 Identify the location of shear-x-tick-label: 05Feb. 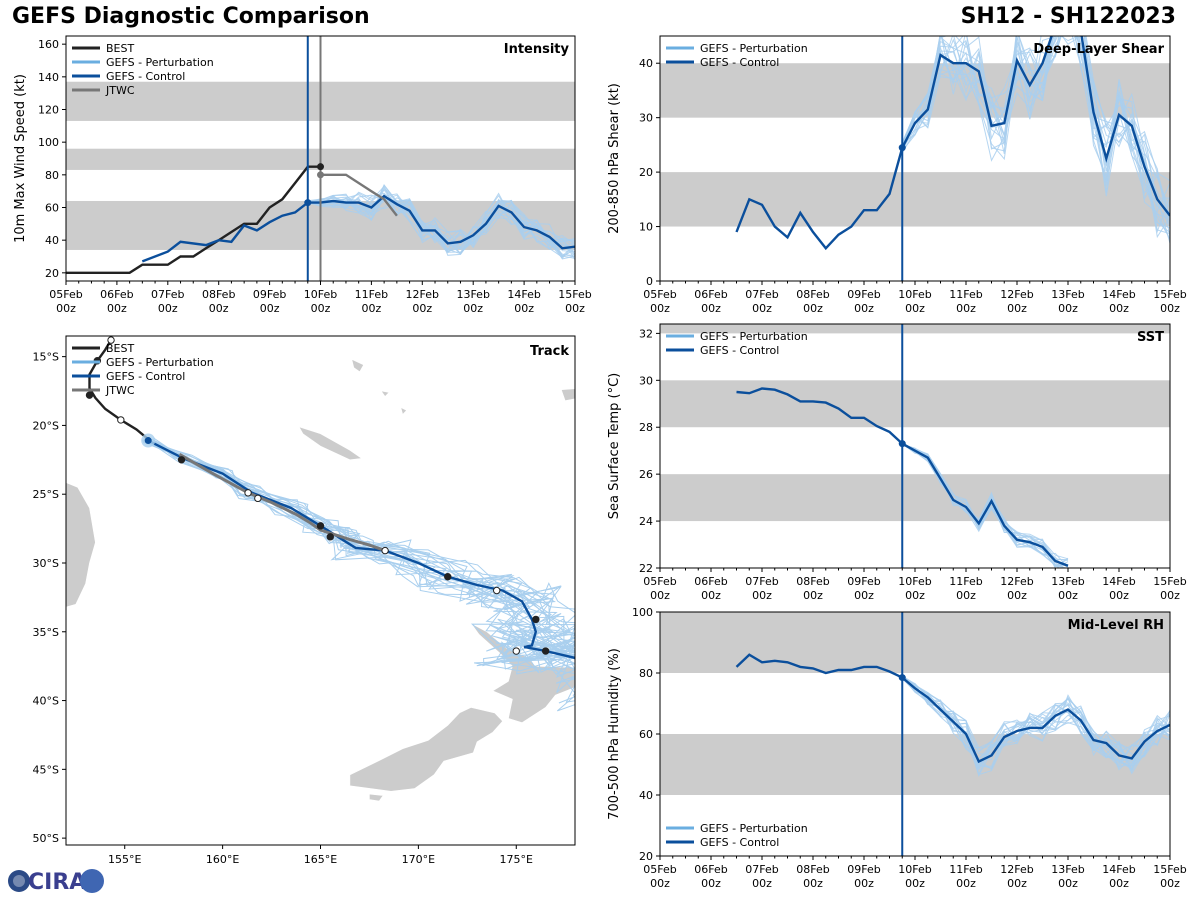
(659, 294).